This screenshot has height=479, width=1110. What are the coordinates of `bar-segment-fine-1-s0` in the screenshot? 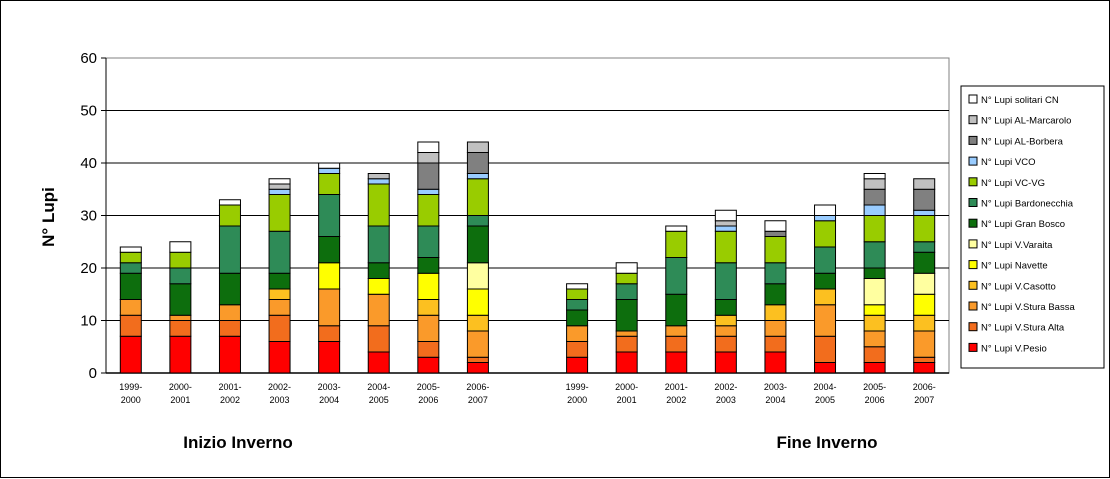 It's located at (626, 362).